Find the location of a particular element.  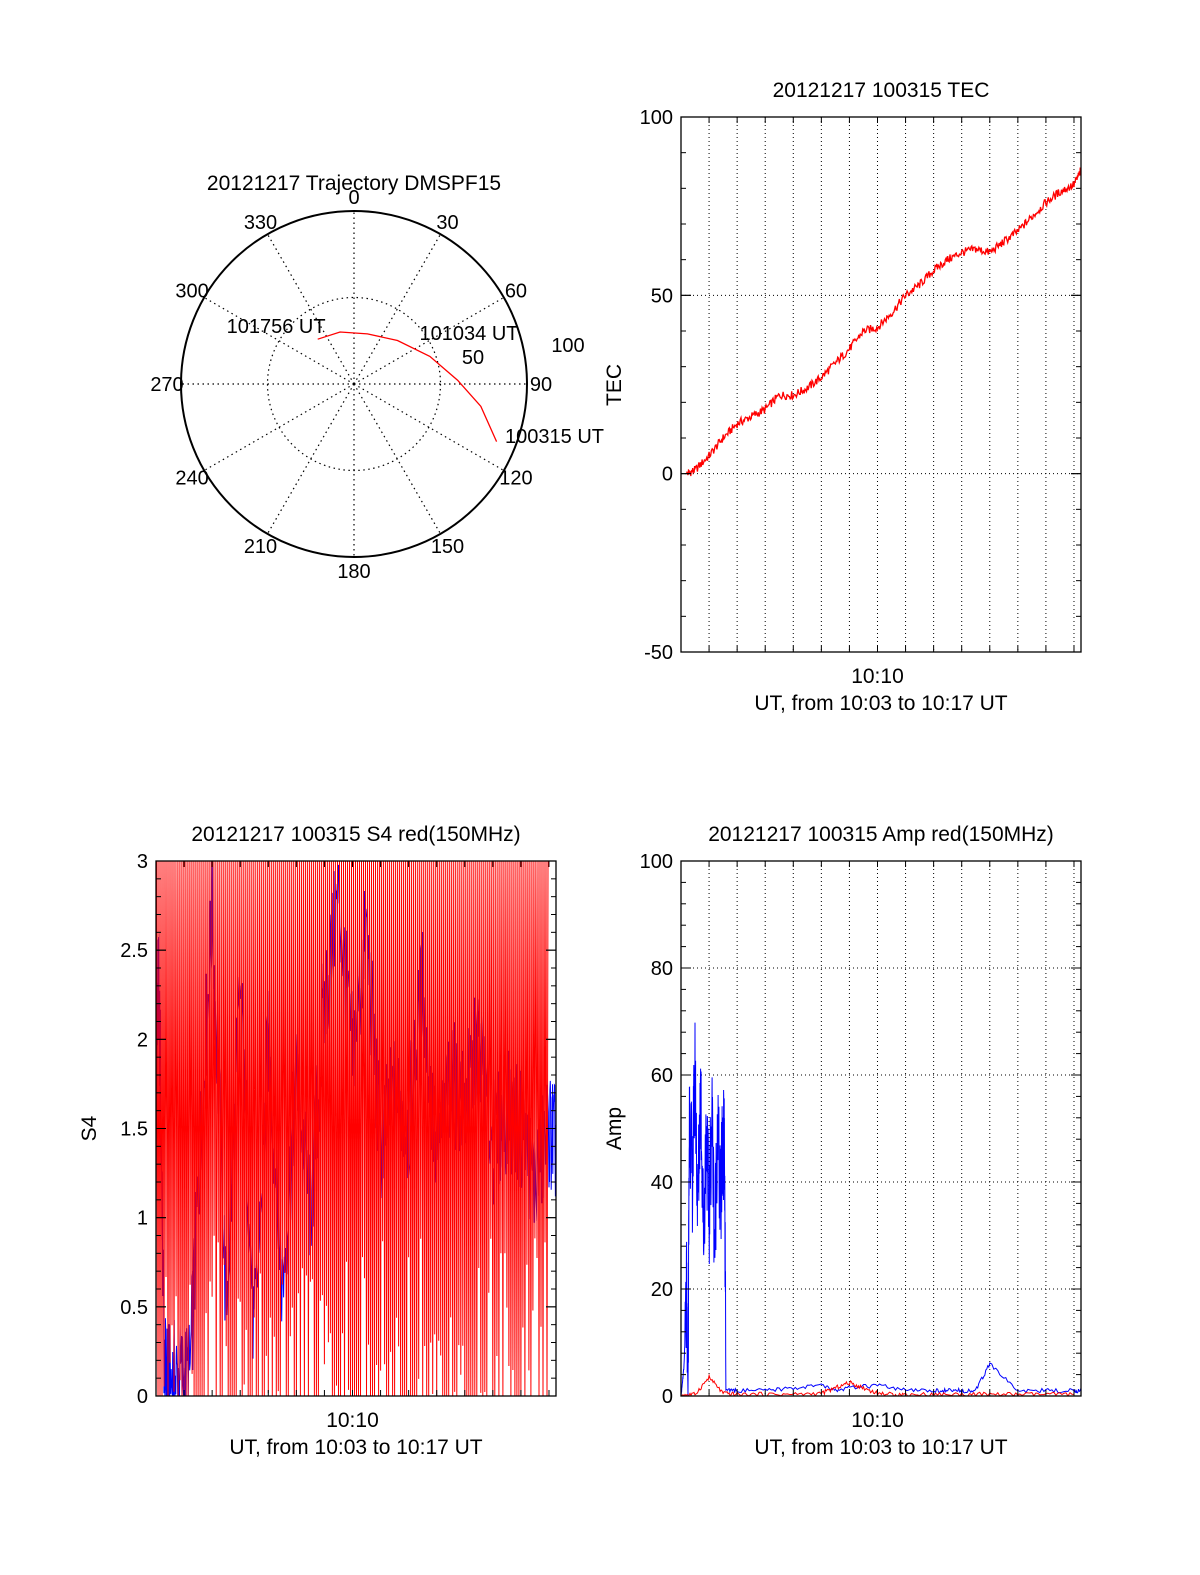

y-tick-label: 1 is located at coordinates (142, 1219).